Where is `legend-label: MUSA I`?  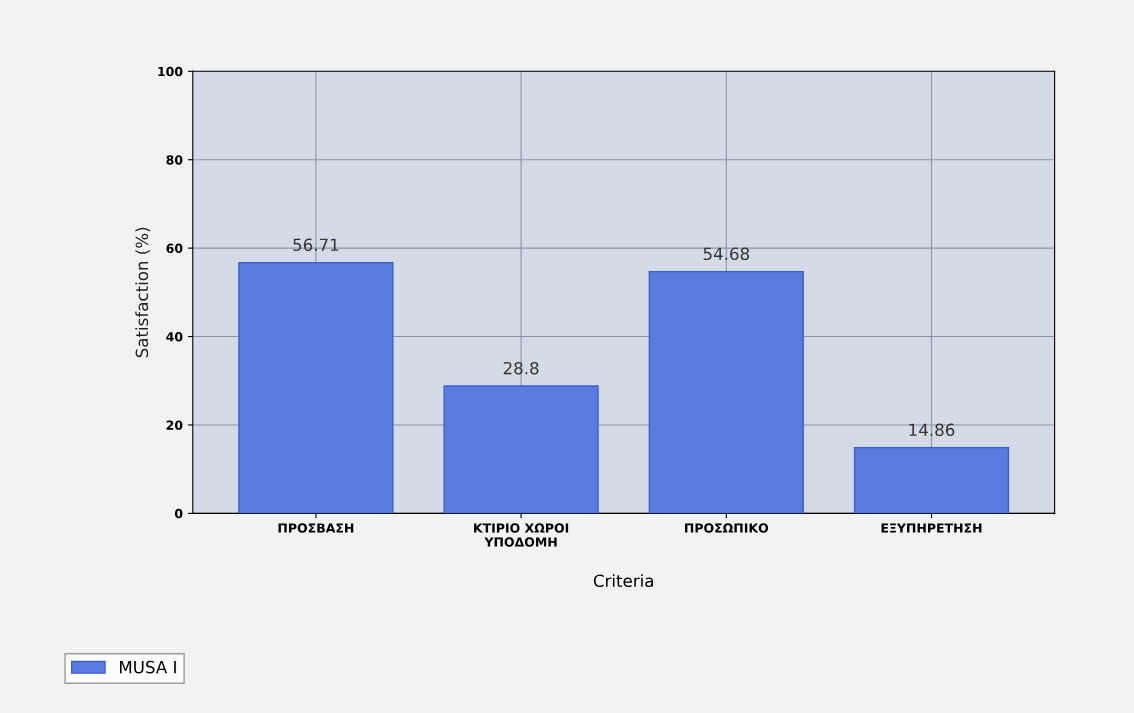 legend-label: MUSA I is located at coordinates (148, 667).